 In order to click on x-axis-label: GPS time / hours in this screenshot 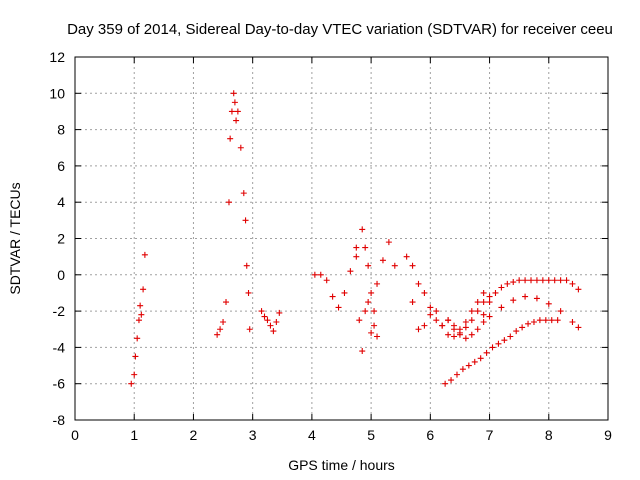, I will do `click(341, 465)`.